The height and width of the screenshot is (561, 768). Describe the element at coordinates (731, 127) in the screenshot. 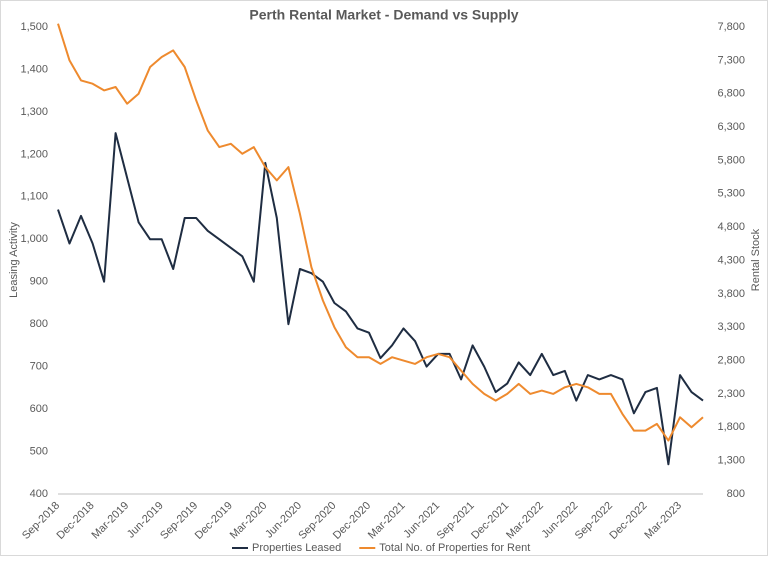

I see `y2-tick-label: 6,300` at that location.